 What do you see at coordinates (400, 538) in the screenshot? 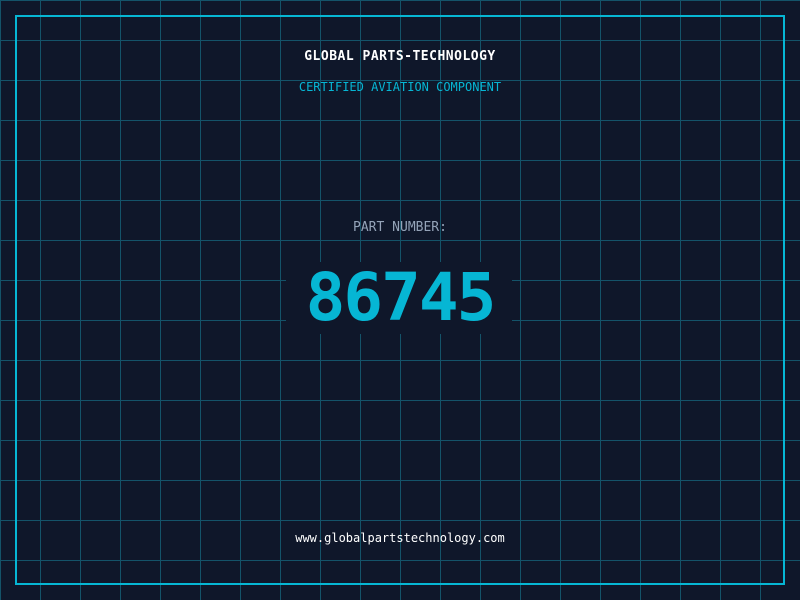
I see `website-url: www.globalpartstechnology.com` at bounding box center [400, 538].